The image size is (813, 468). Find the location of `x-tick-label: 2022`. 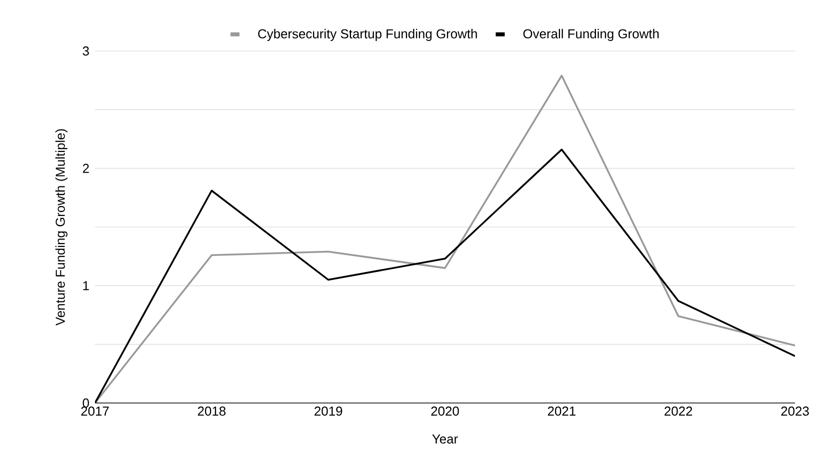

x-tick-label: 2022 is located at coordinates (678, 411).